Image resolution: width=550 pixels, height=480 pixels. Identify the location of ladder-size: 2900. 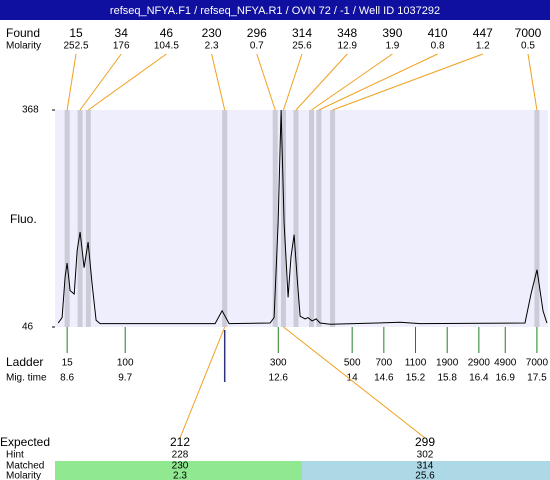
(479, 363).